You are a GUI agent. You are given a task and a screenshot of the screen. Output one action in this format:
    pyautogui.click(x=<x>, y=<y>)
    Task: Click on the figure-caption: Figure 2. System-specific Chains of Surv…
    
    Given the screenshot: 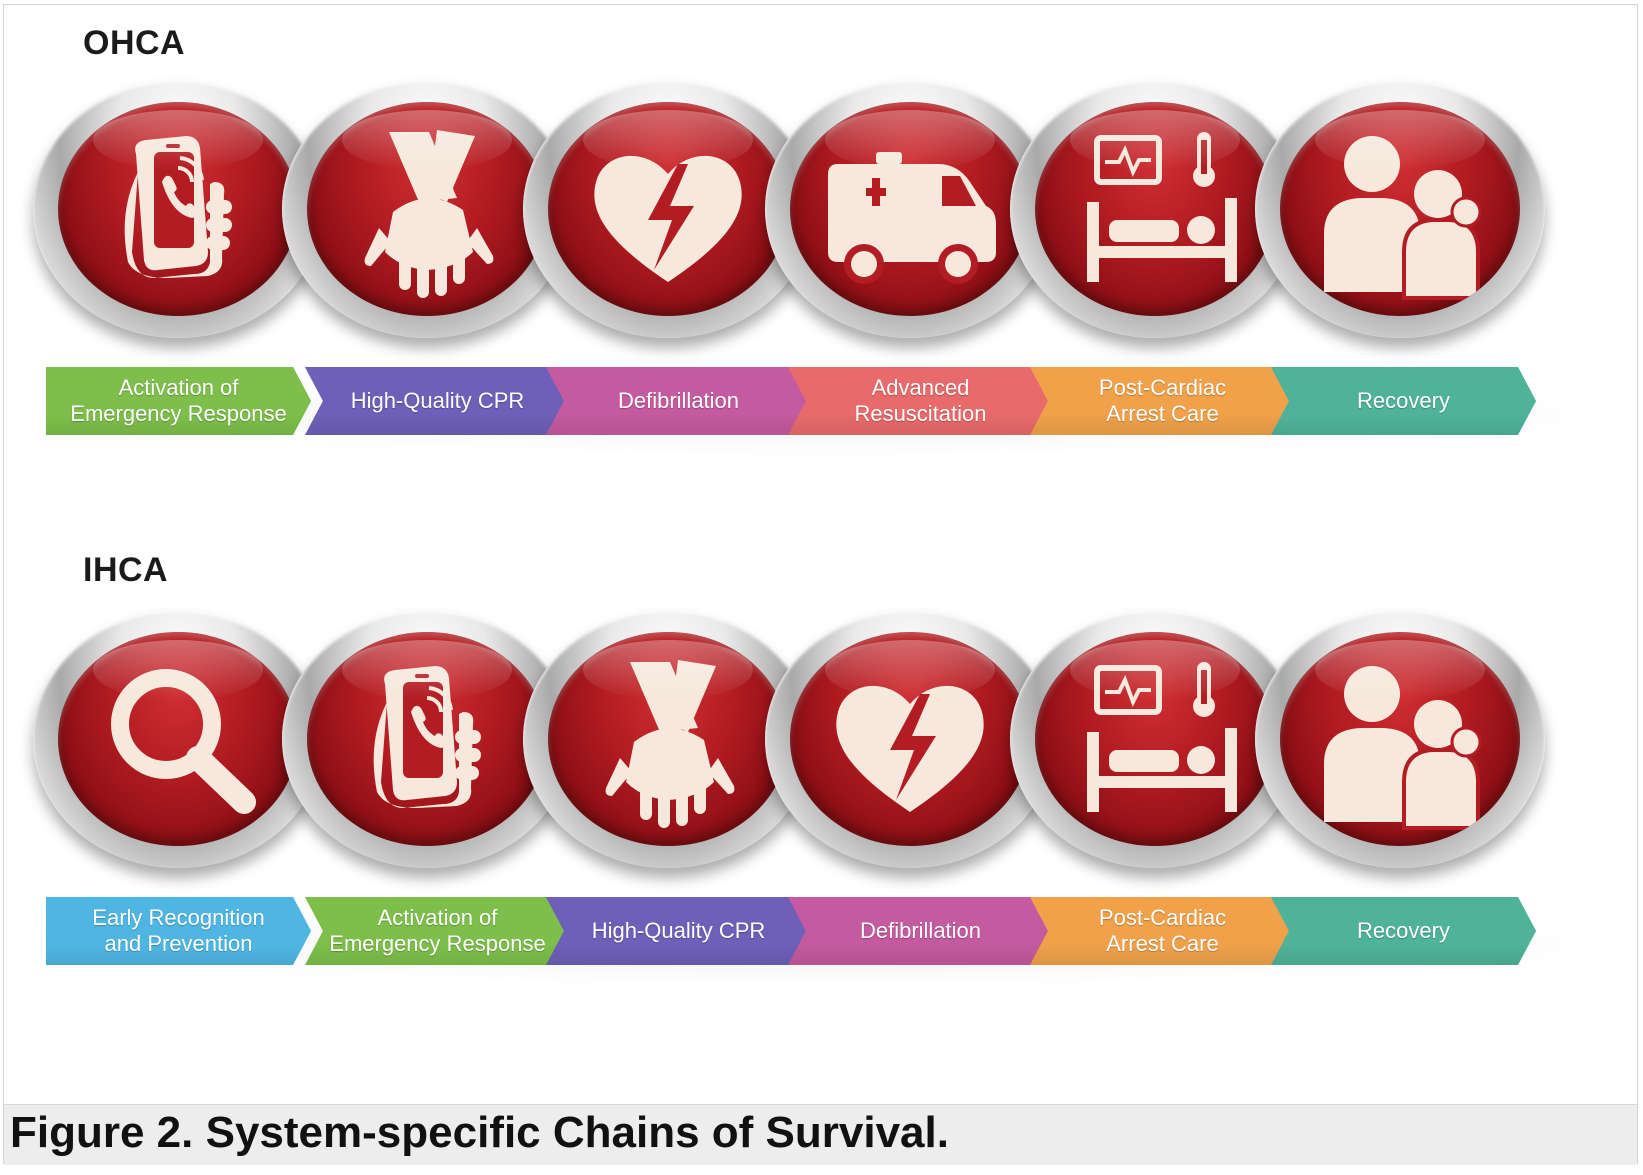 What is the action you would take?
    pyautogui.click(x=479, y=1132)
    